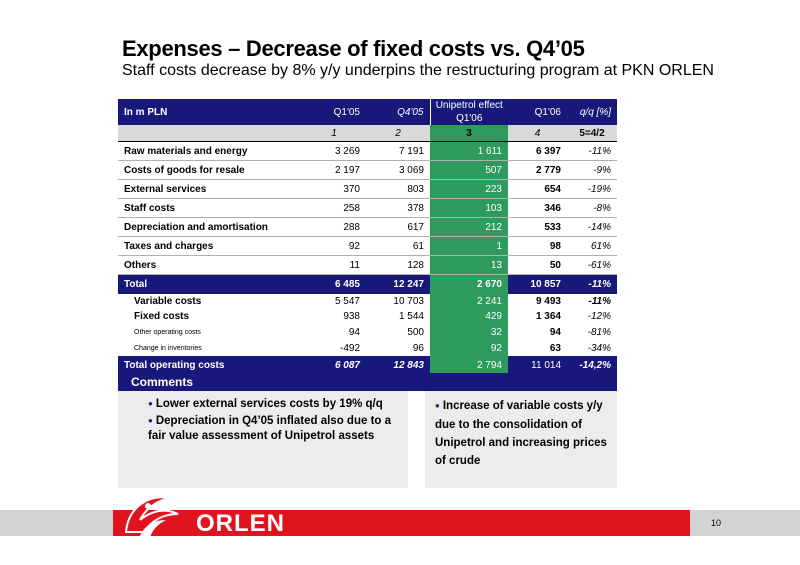  What do you see at coordinates (469, 301) in the screenshot?
I see `cell-unipetrol: 2 241` at bounding box center [469, 301].